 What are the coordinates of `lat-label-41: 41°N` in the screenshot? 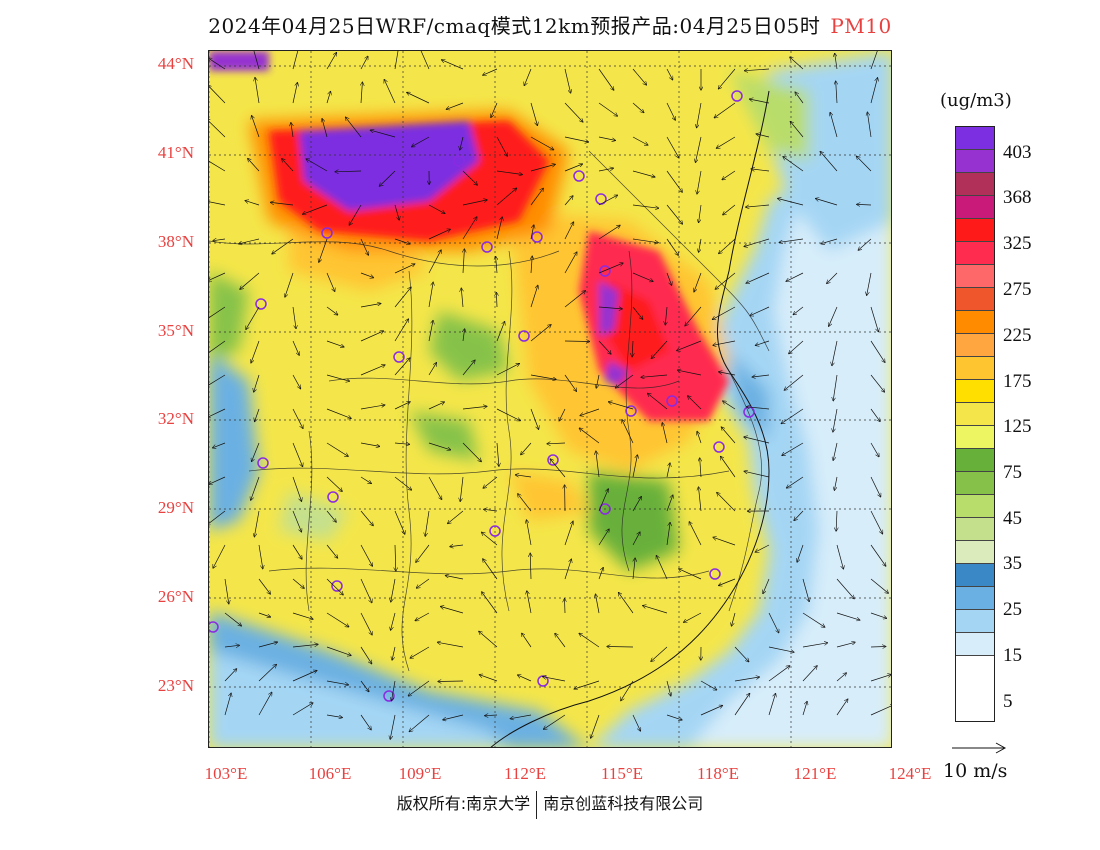 It's located at (175, 152).